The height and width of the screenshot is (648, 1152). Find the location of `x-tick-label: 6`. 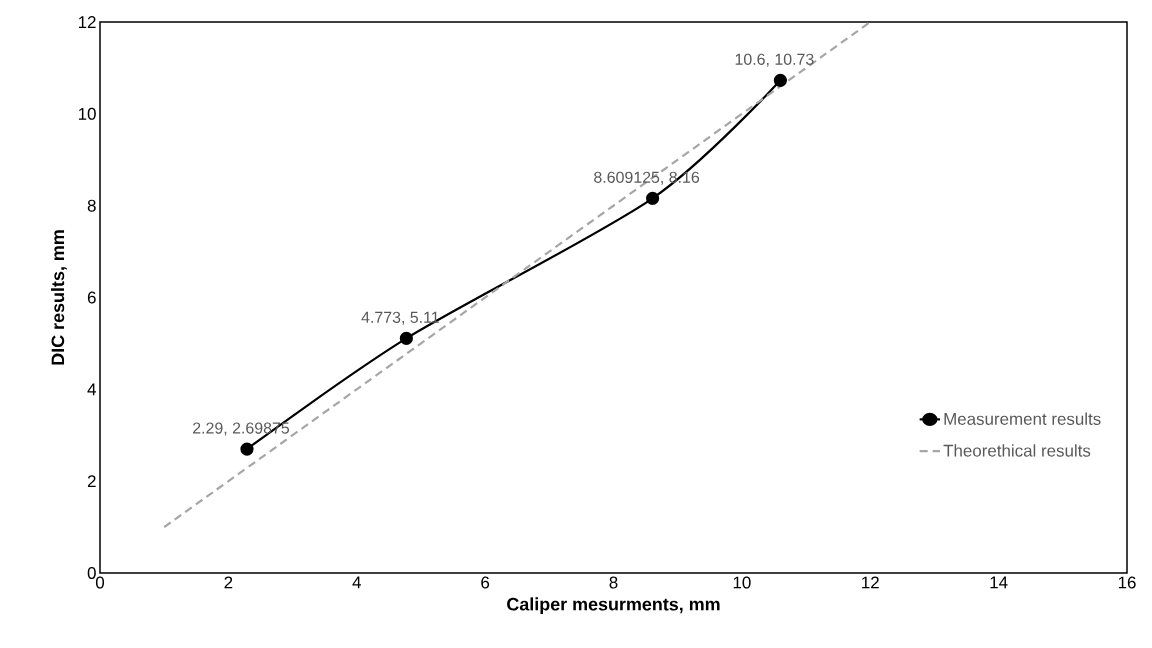

x-tick-label: 6 is located at coordinates (485, 582).